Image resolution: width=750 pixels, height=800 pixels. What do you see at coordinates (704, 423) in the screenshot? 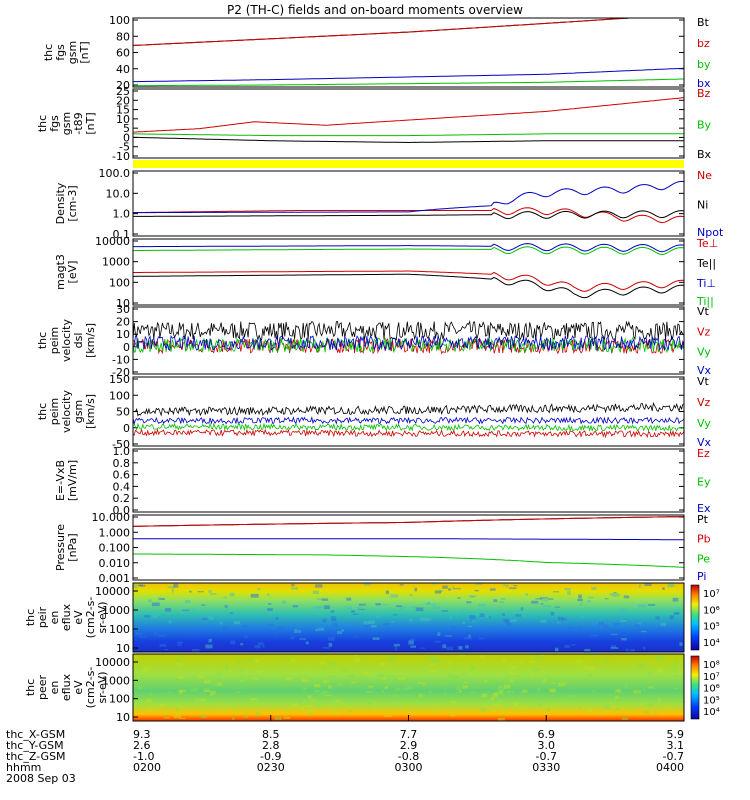
I see `legend-Vy: Vy` at bounding box center [704, 423].